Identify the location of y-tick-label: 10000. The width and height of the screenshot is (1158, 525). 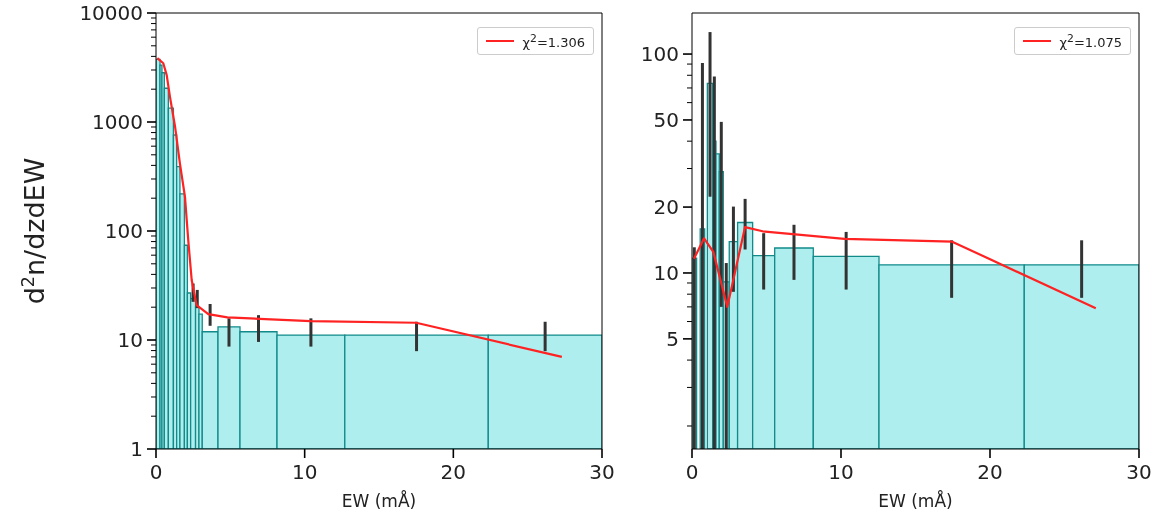
(111, 13).